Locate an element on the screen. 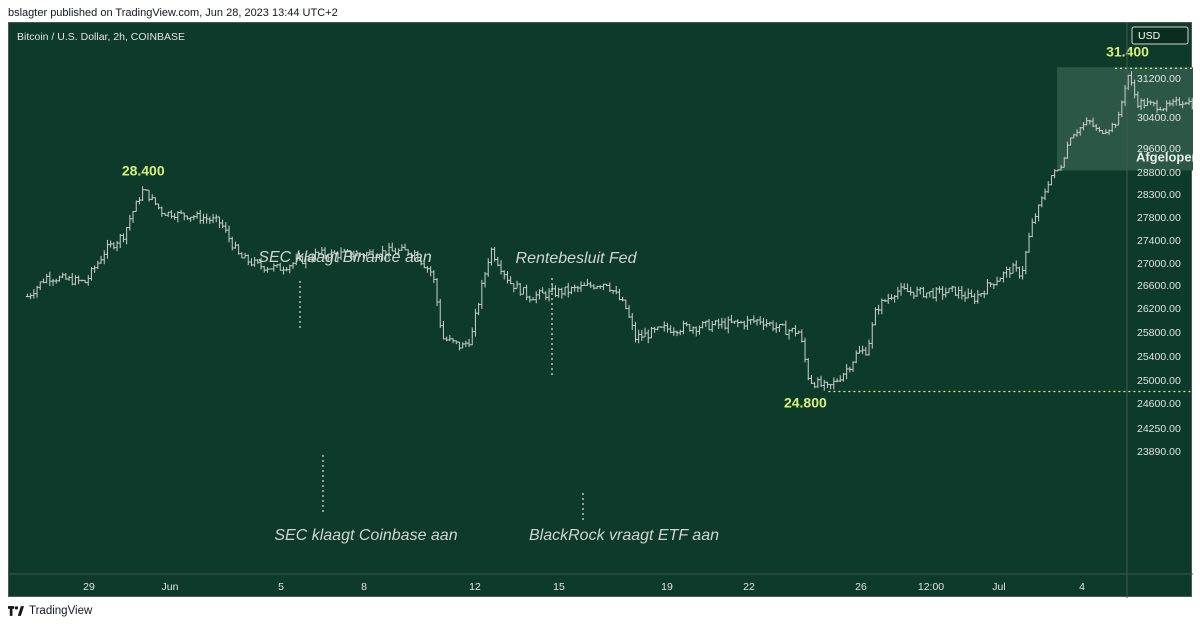  y-tick-label: 25400.00 is located at coordinates (1159, 357).